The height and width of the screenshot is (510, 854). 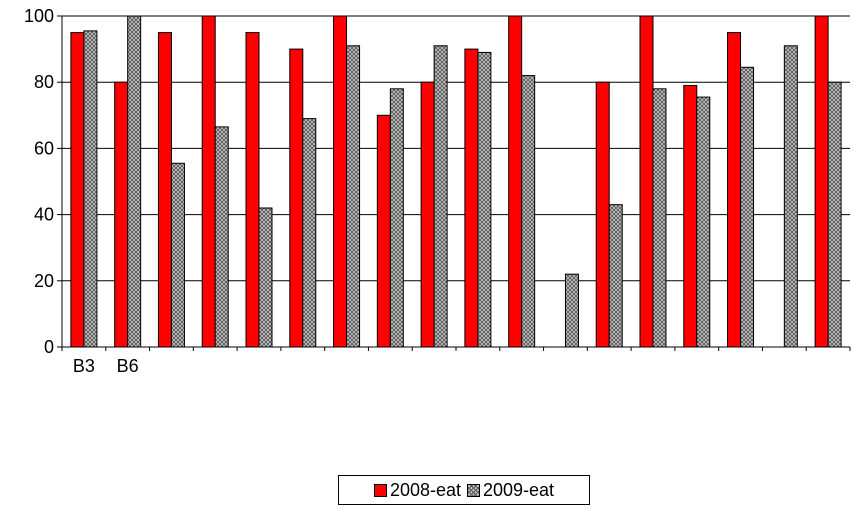 I want to click on legend-label-2008: 2008-eat, so click(x=425, y=489).